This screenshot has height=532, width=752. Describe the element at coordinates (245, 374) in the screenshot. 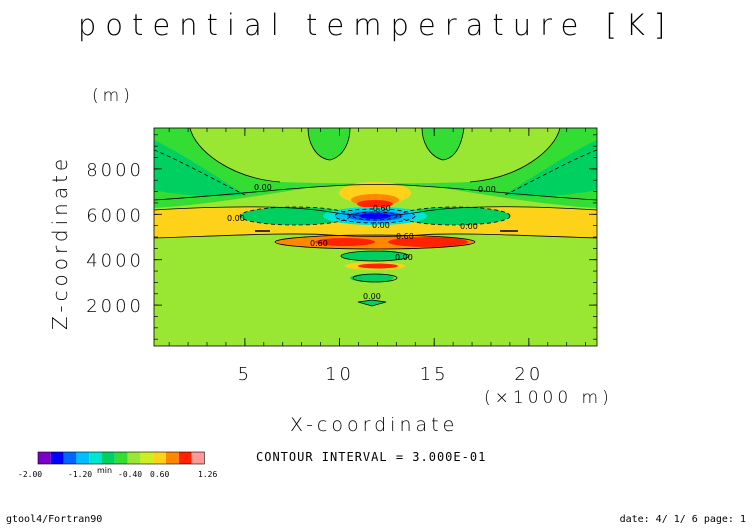

I see `x-tick-label: 5` at that location.